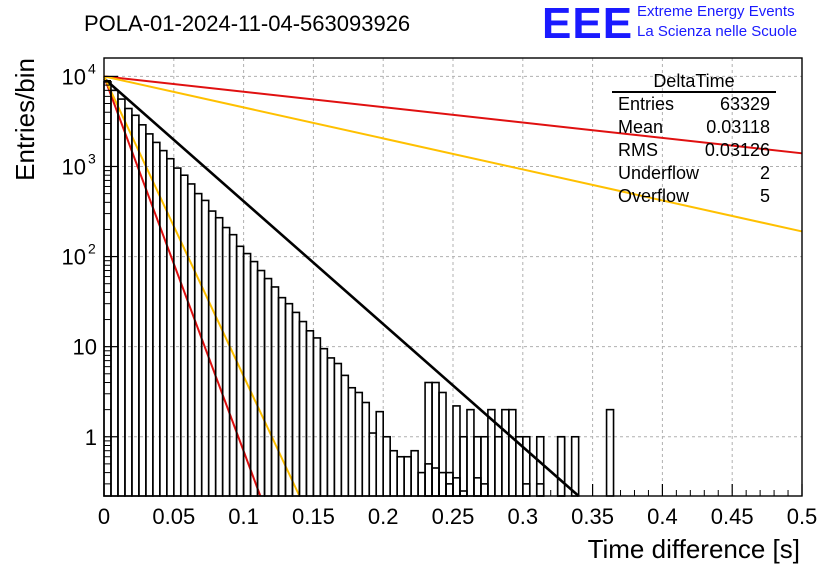  Describe the element at coordinates (693, 81) in the screenshot. I see `stats-box-name: DeltaTime` at that location.